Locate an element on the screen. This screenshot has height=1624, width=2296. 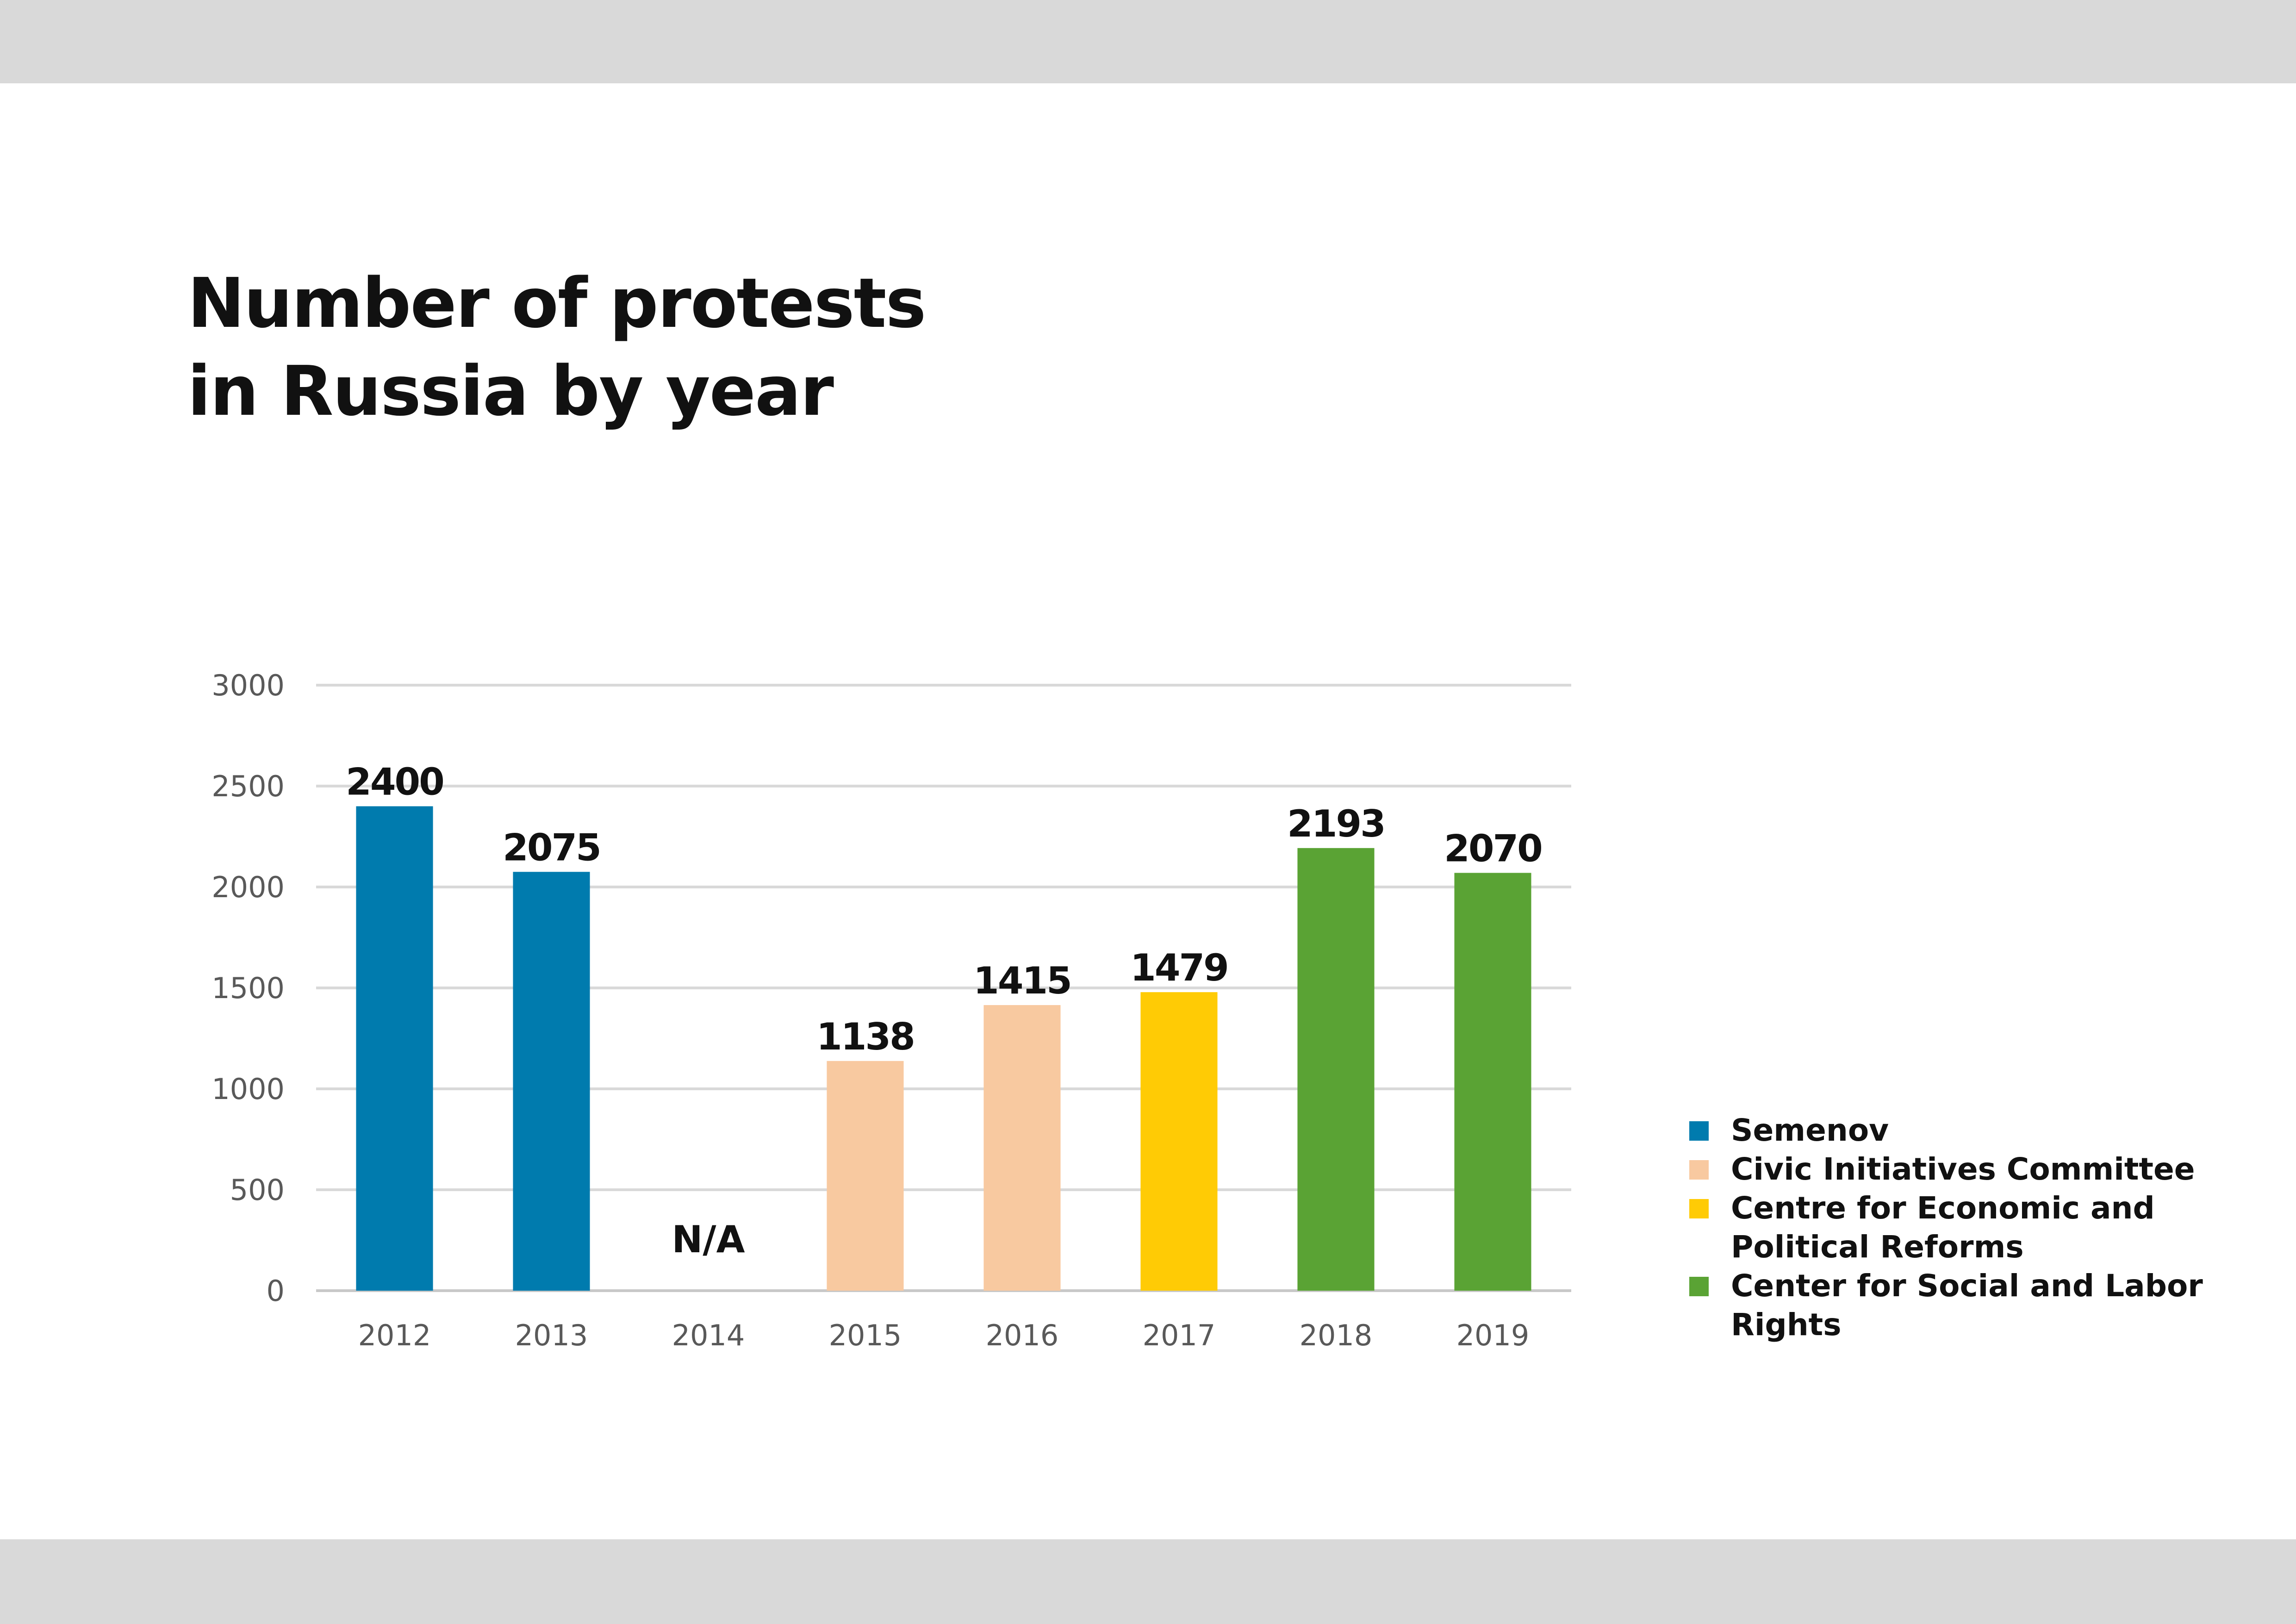
y-tick-label-0: 0 is located at coordinates (276, 1291).